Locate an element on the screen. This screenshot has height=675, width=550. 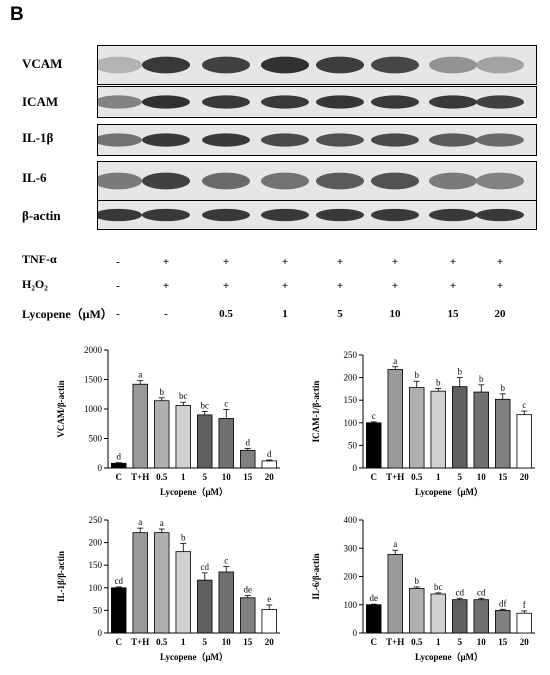
x-tick-label: C is located at coordinates (119, 477).